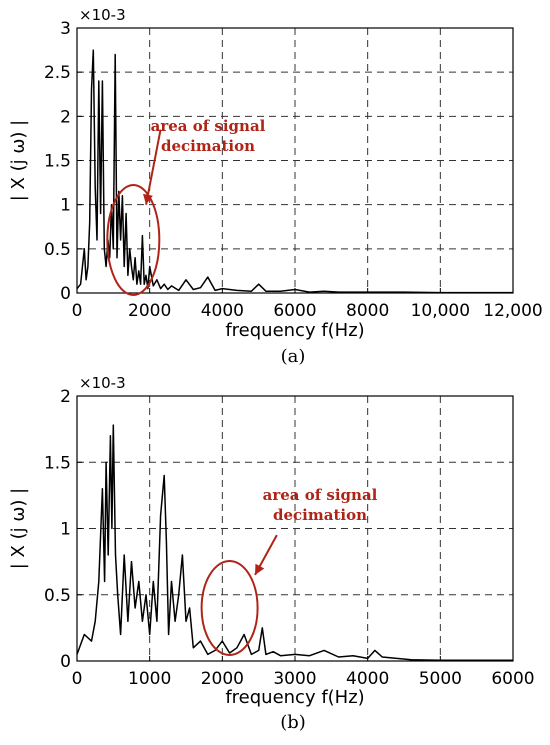 The width and height of the screenshot is (550, 745). I want to click on y-tick-label: 2.5, so click(57, 73).